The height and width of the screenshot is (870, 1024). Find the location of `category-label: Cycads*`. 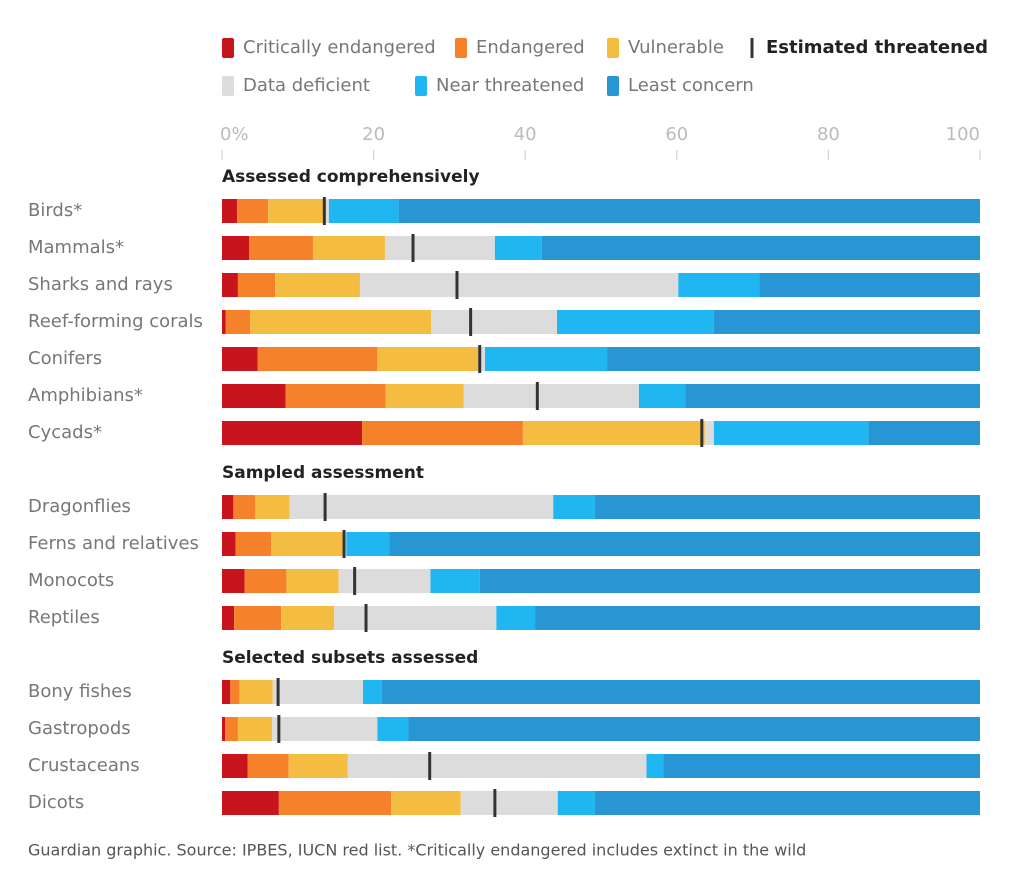

category-label: Cycads* is located at coordinates (65, 432).